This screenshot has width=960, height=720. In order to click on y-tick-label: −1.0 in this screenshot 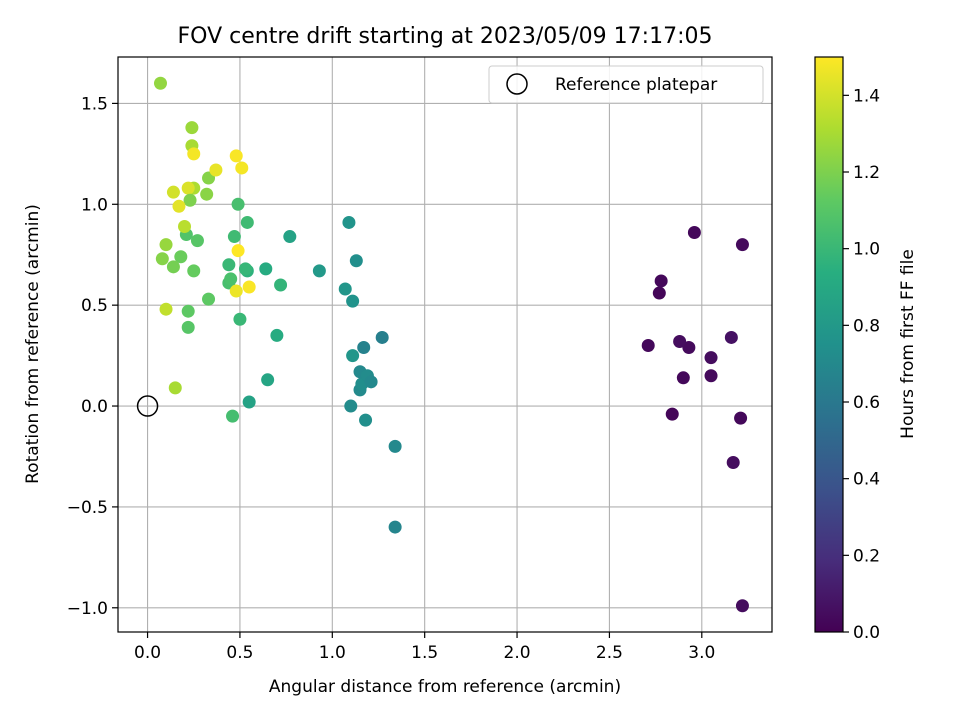, I will do `click(87, 609)`.